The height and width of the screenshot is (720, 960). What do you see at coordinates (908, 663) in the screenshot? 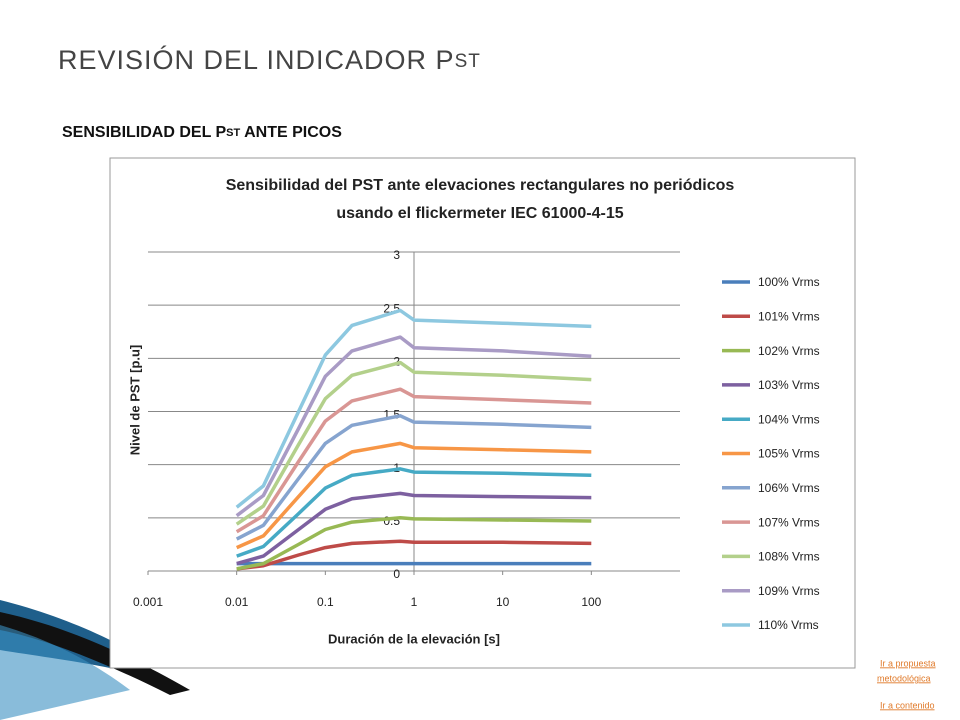
I see `link: Ir a propuesta` at bounding box center [908, 663].